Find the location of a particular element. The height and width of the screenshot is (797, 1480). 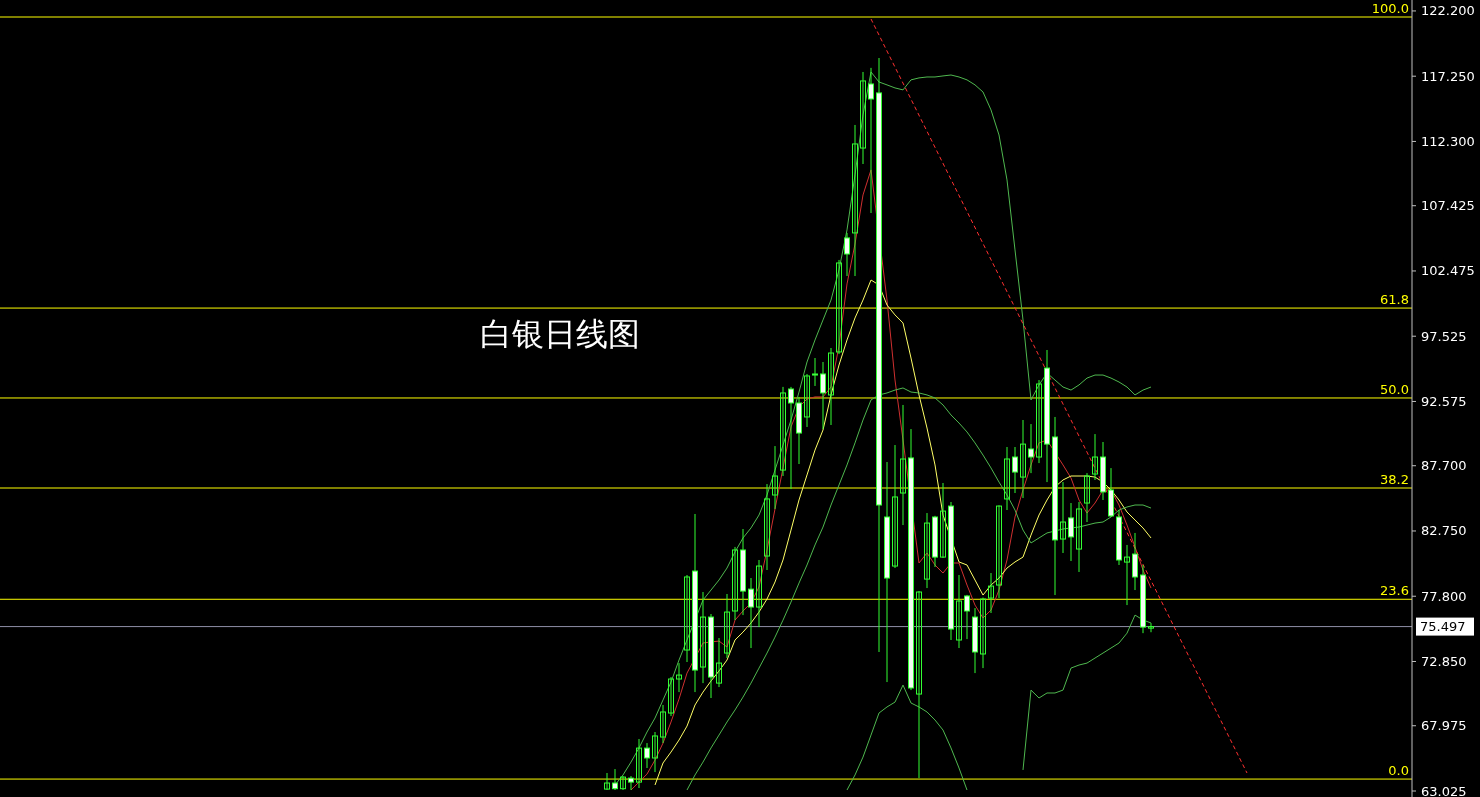

y-tick-label: 97.525 is located at coordinates (1444, 336).